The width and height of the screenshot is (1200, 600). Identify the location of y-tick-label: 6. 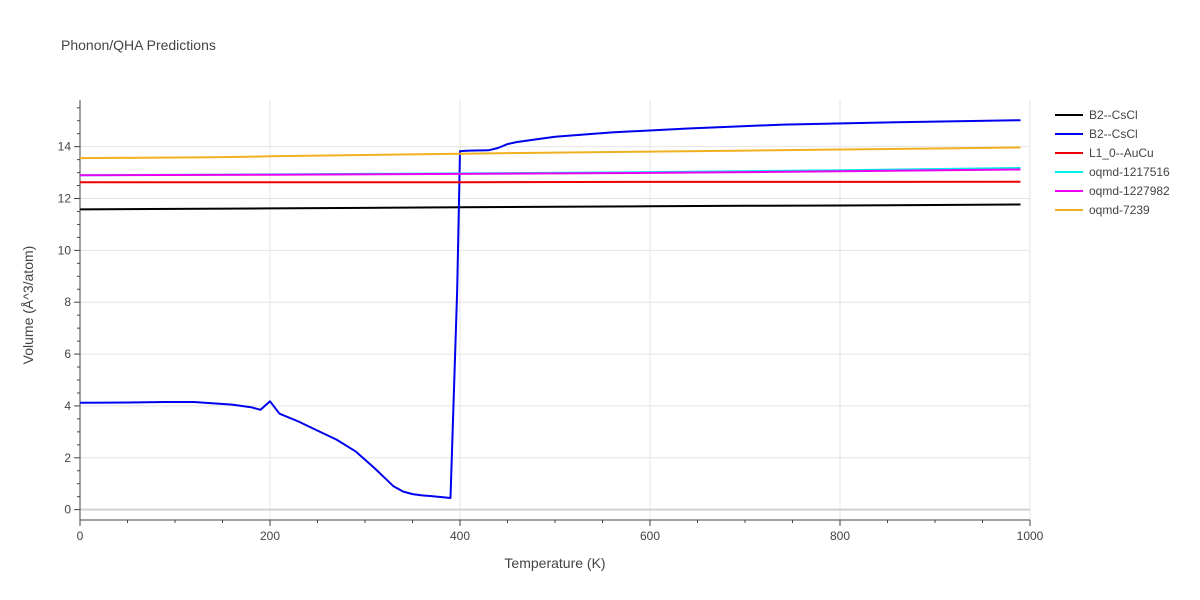
(67, 354).